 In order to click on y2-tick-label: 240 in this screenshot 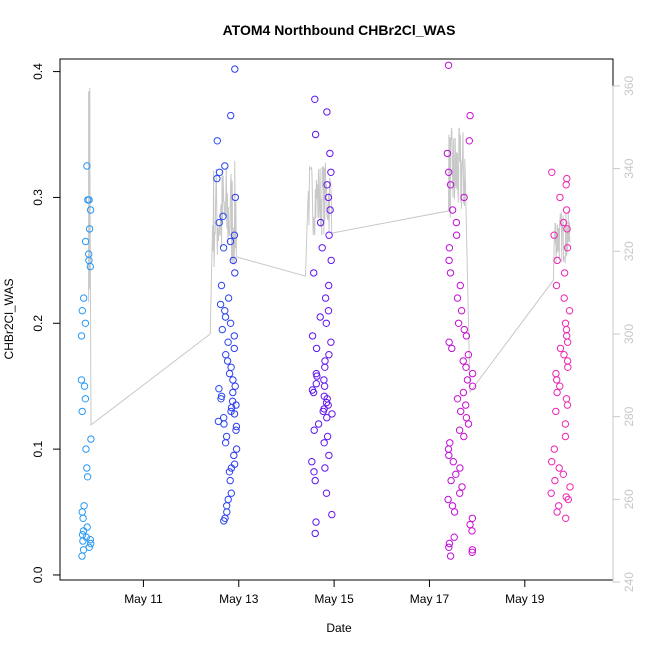, I will do `click(629, 582)`.